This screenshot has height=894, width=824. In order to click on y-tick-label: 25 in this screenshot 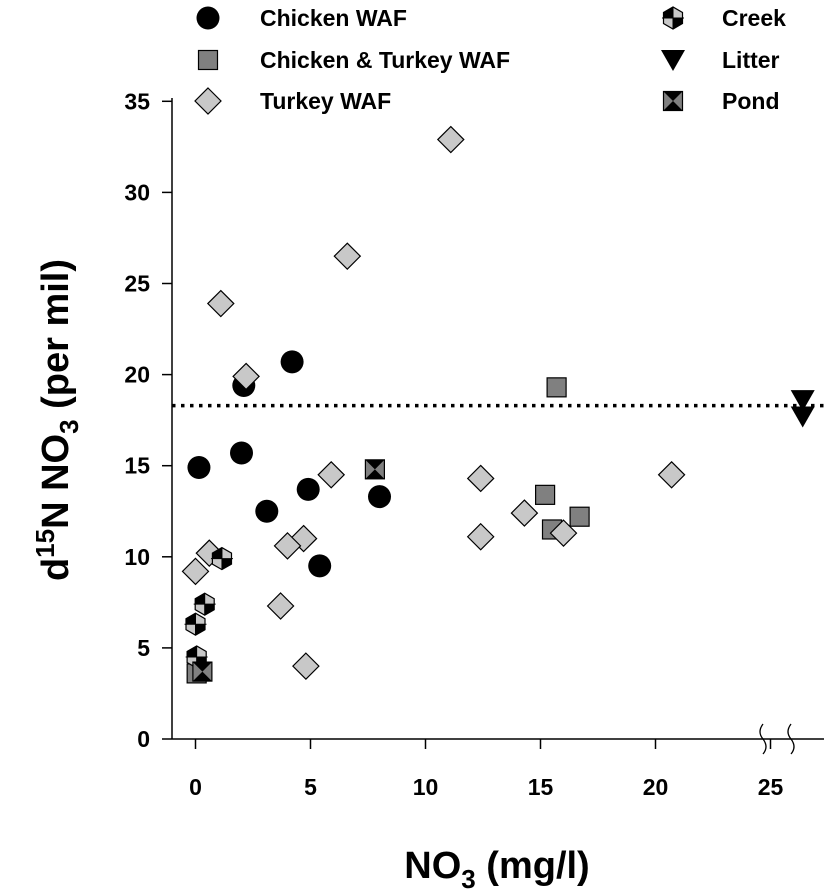, I will do `click(137, 284)`.